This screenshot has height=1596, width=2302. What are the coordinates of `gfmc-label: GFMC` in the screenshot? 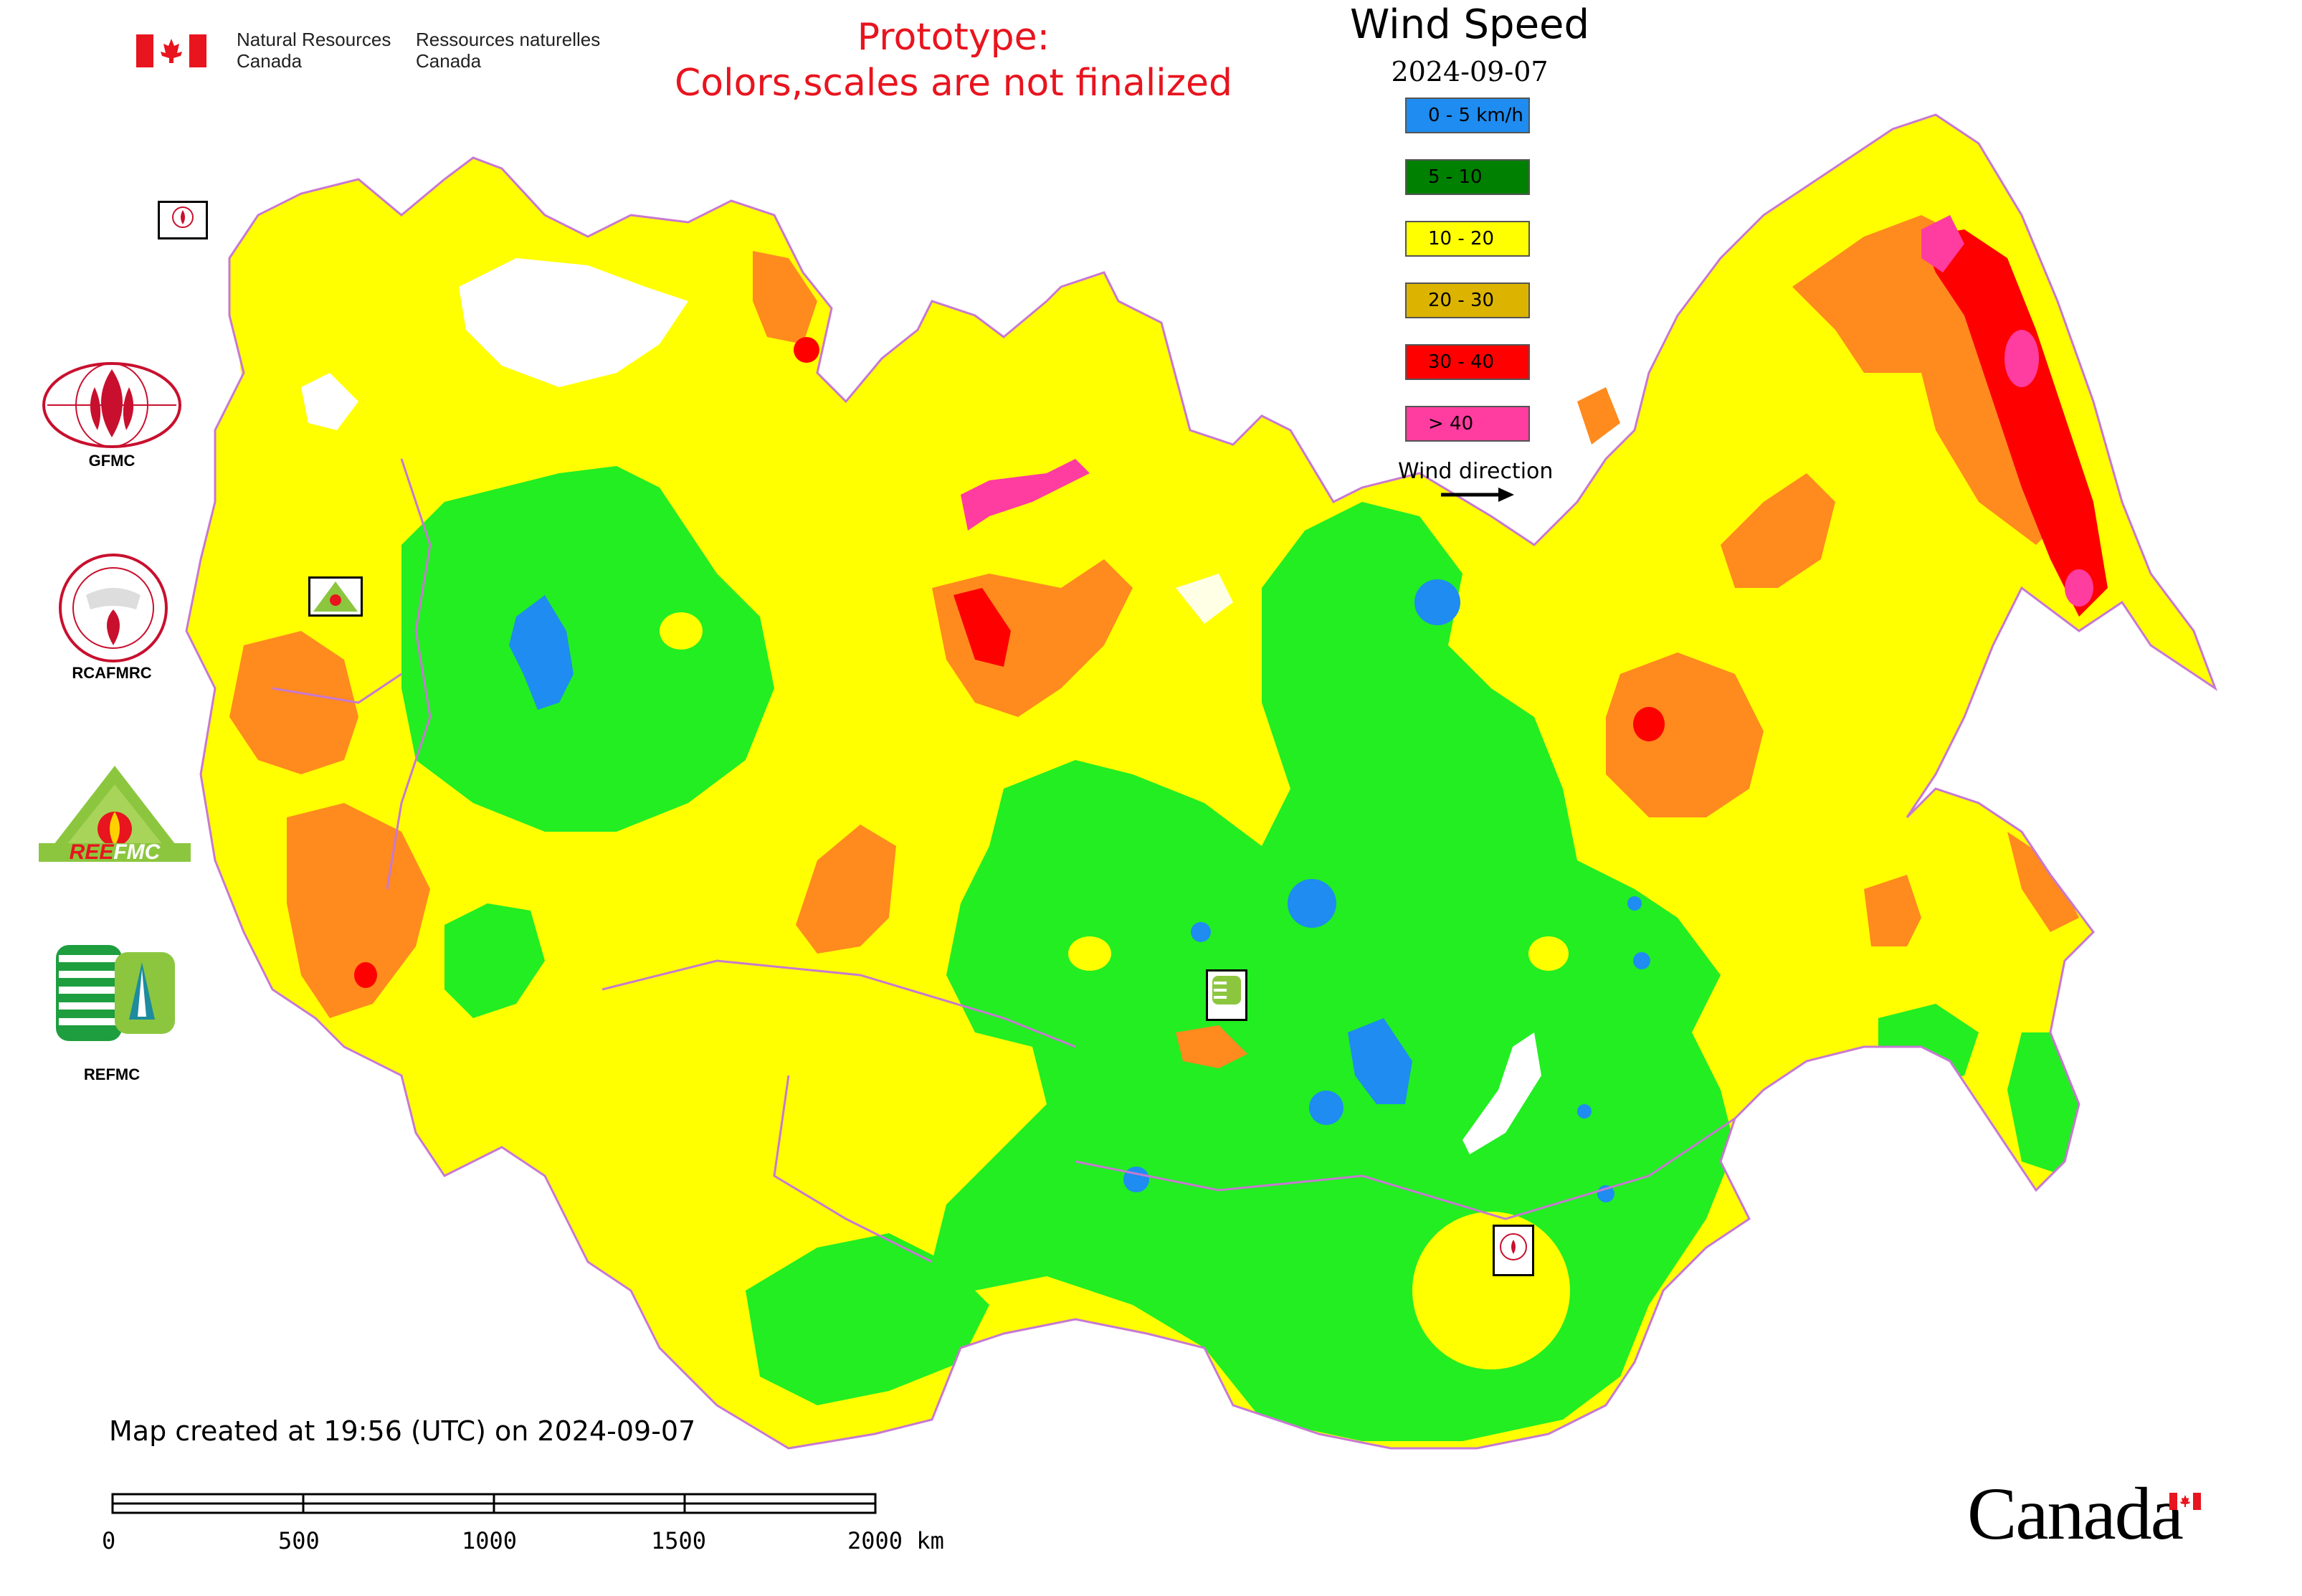 It's located at (112, 461).